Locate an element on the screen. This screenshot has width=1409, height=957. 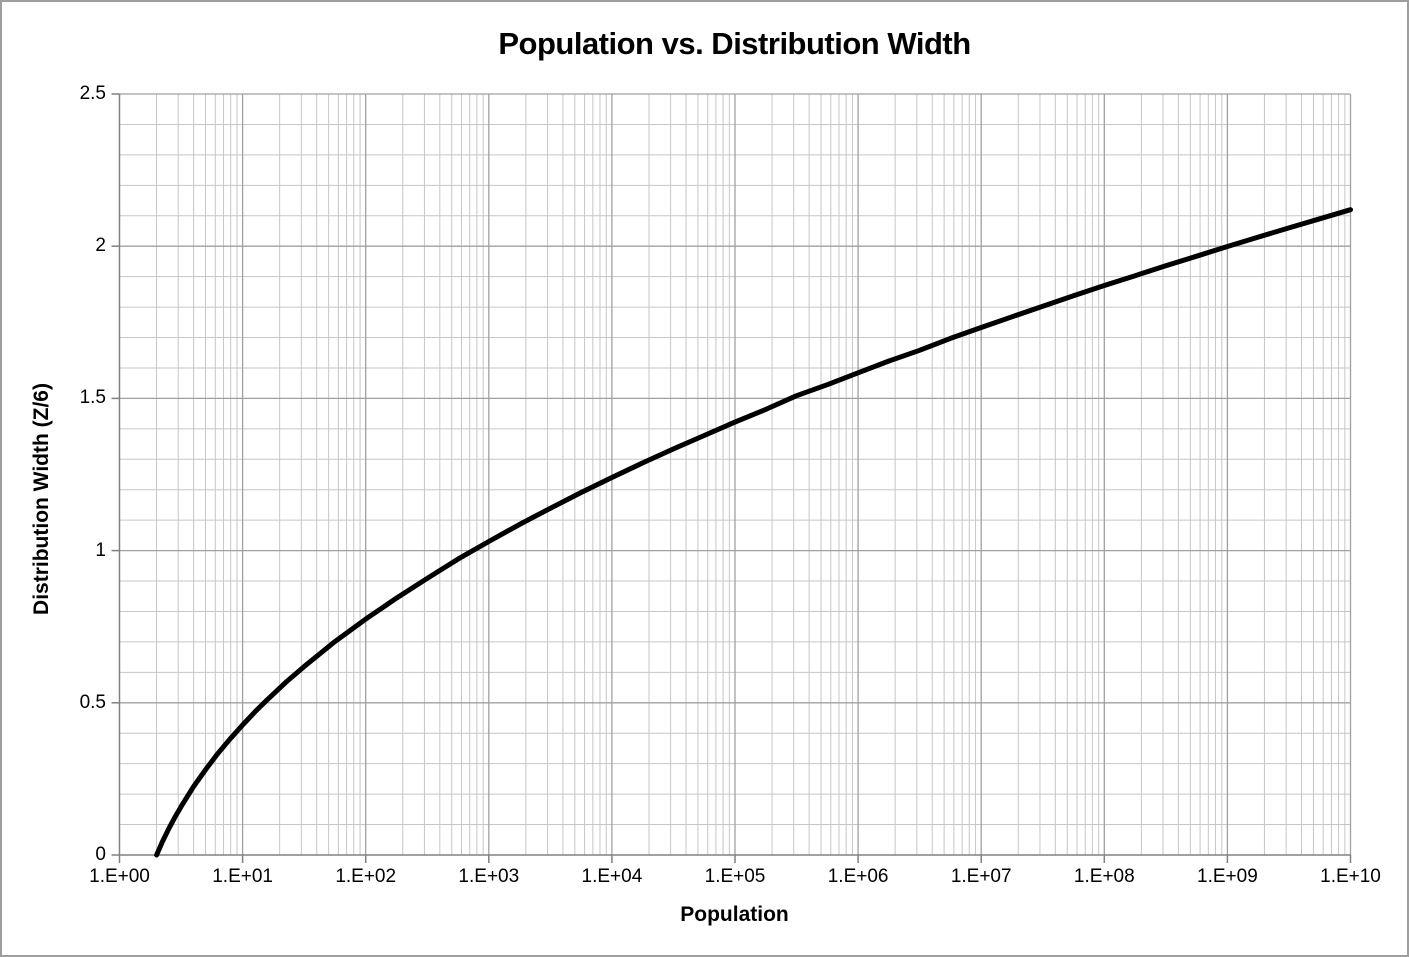
y-axis-title: Distribution Width (Z/6) is located at coordinates (41, 499).